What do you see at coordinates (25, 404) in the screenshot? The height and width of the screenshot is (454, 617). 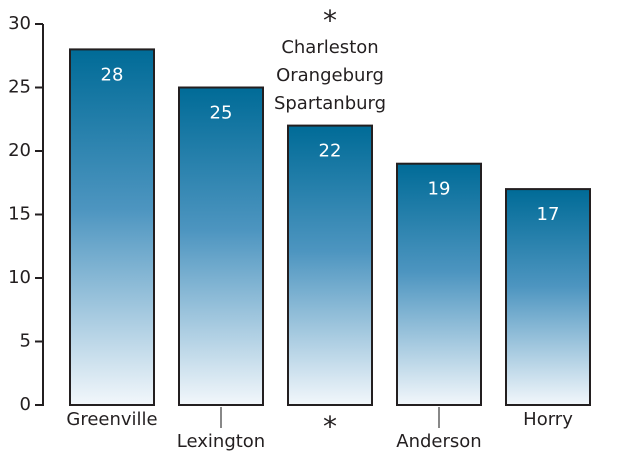 I see `y-tick-label: 0` at bounding box center [25, 404].